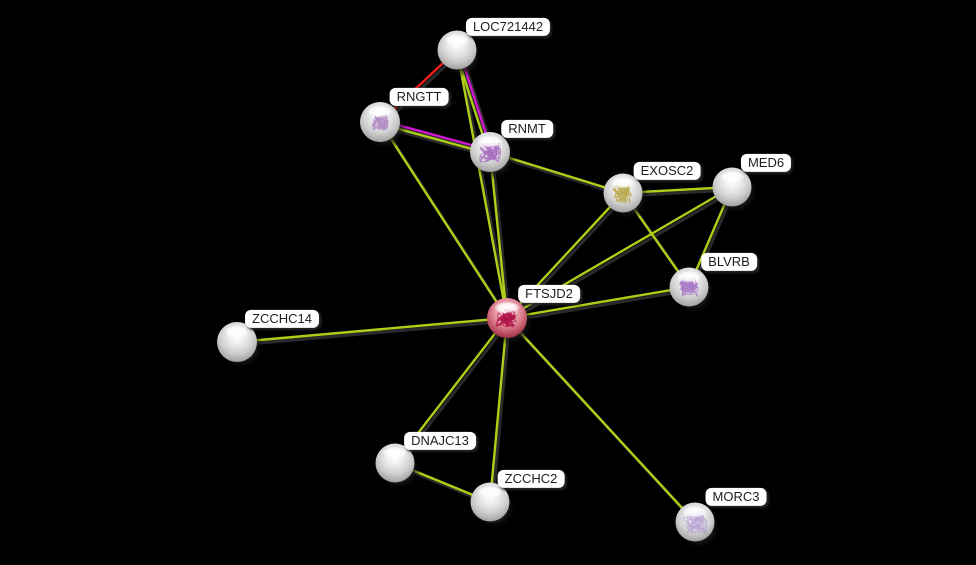 This screenshot has width=976, height=565. Describe the element at coordinates (490, 502) in the screenshot. I see `node-ZCCHC2` at that location.